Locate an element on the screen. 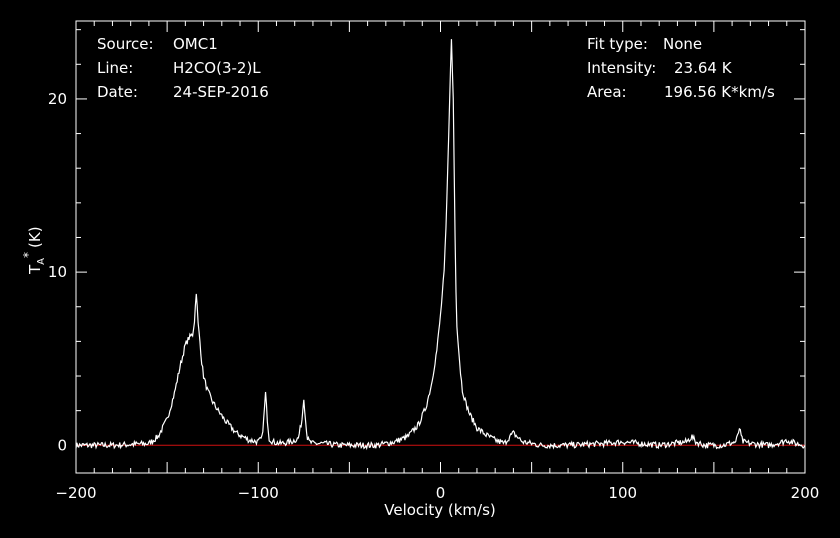 The image size is (840, 538). x-axis-label: Velocity (km/s) is located at coordinates (439, 510).